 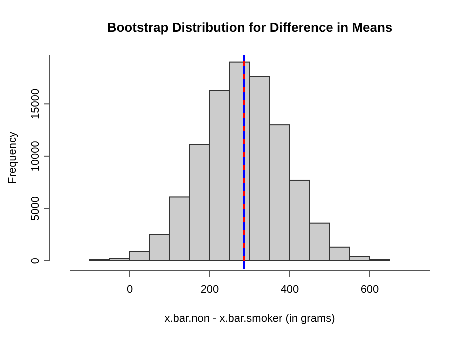 What do you see at coordinates (36, 156) in the screenshot?
I see `y-tick-label: 10000` at bounding box center [36, 156].